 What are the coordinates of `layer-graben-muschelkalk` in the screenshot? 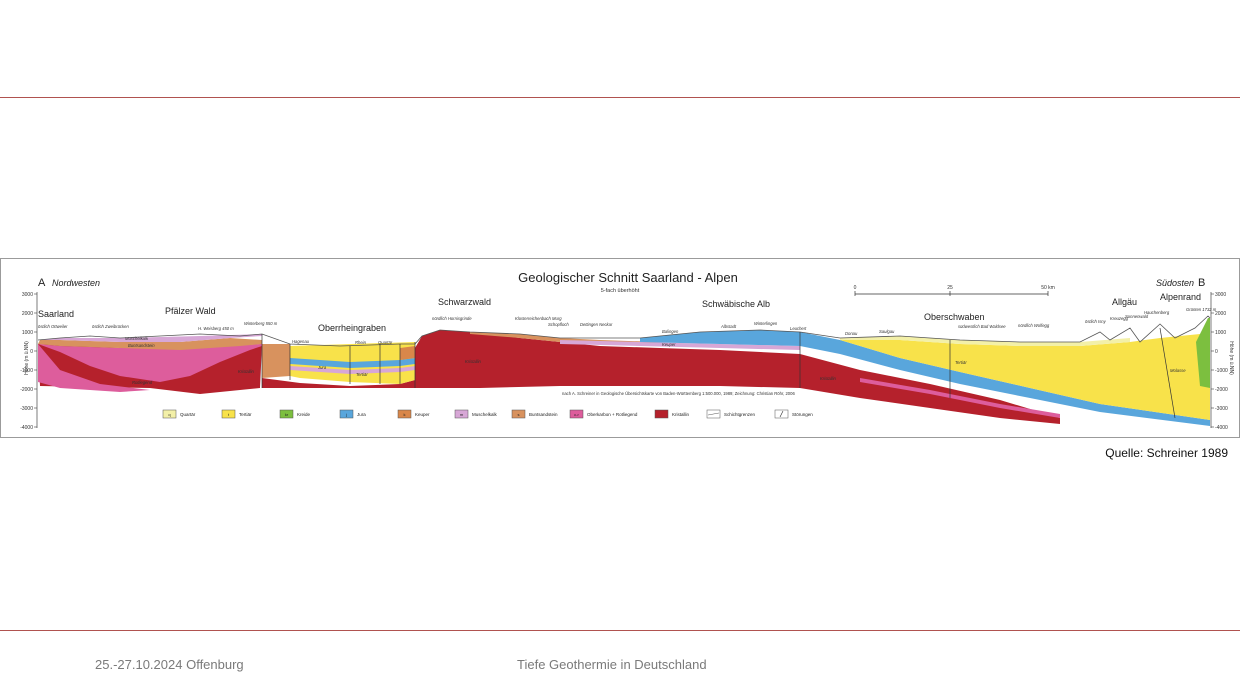 It's located at (352, 370).